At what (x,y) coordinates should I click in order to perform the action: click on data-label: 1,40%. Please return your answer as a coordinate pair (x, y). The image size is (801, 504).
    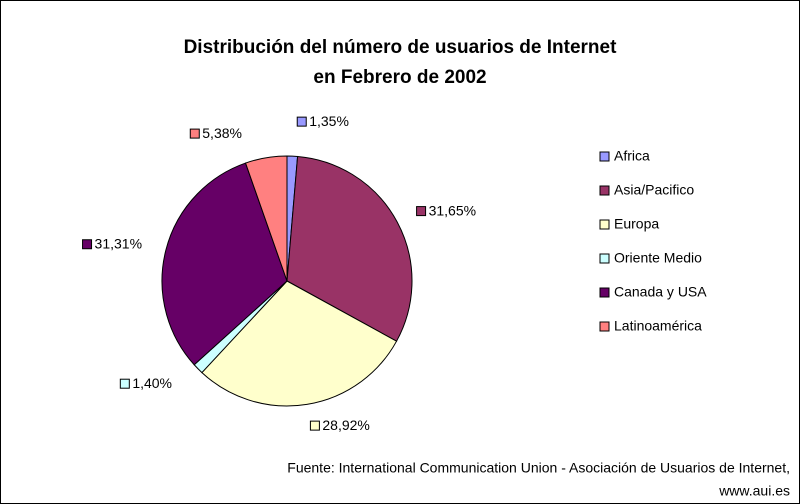
    Looking at the image, I should click on (152, 383).